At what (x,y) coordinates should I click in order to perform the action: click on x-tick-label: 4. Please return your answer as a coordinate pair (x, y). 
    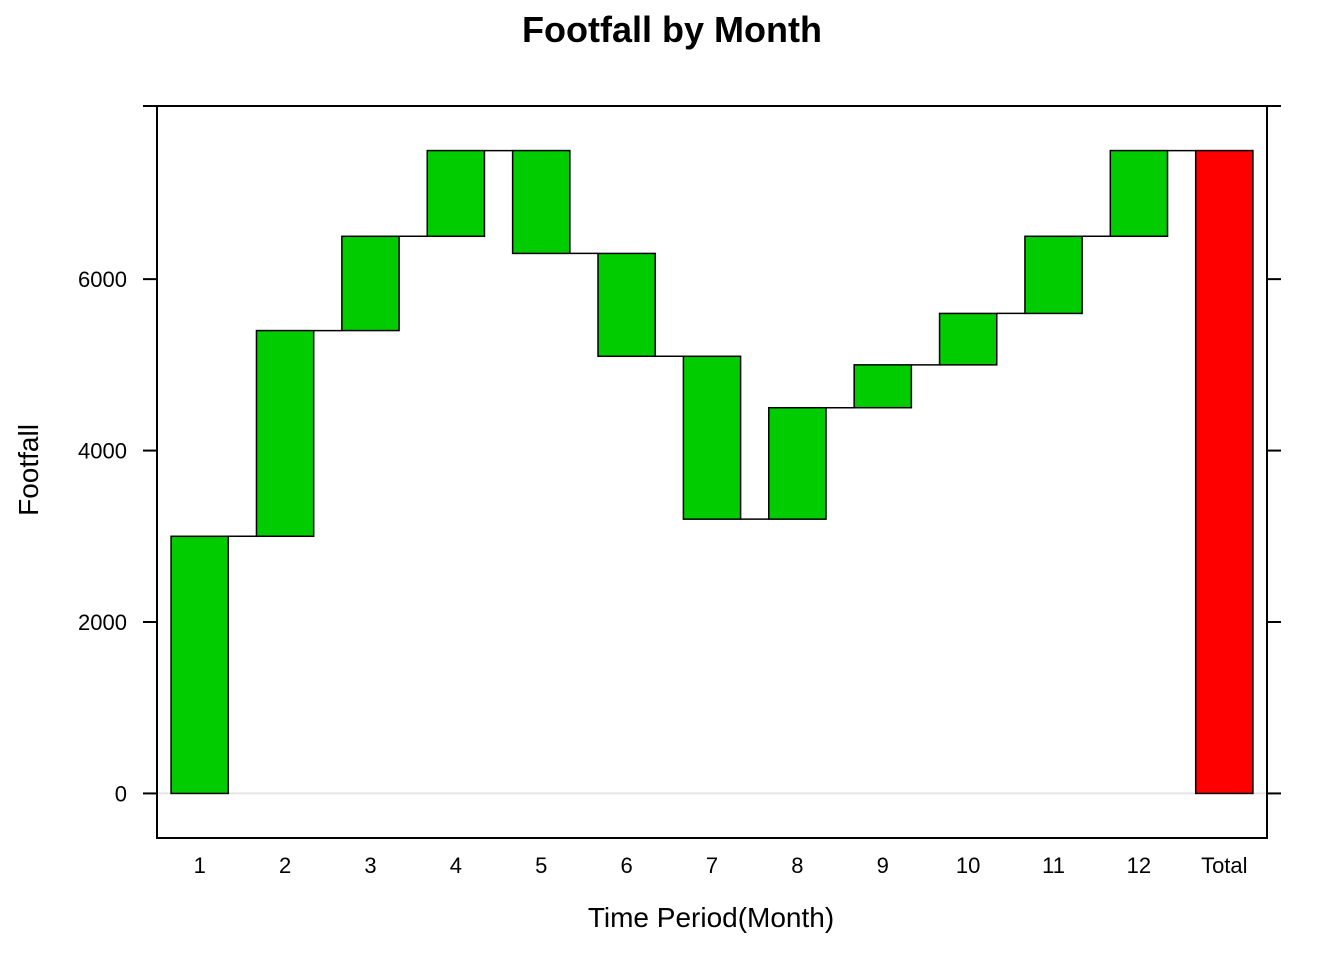
    Looking at the image, I should click on (456, 865).